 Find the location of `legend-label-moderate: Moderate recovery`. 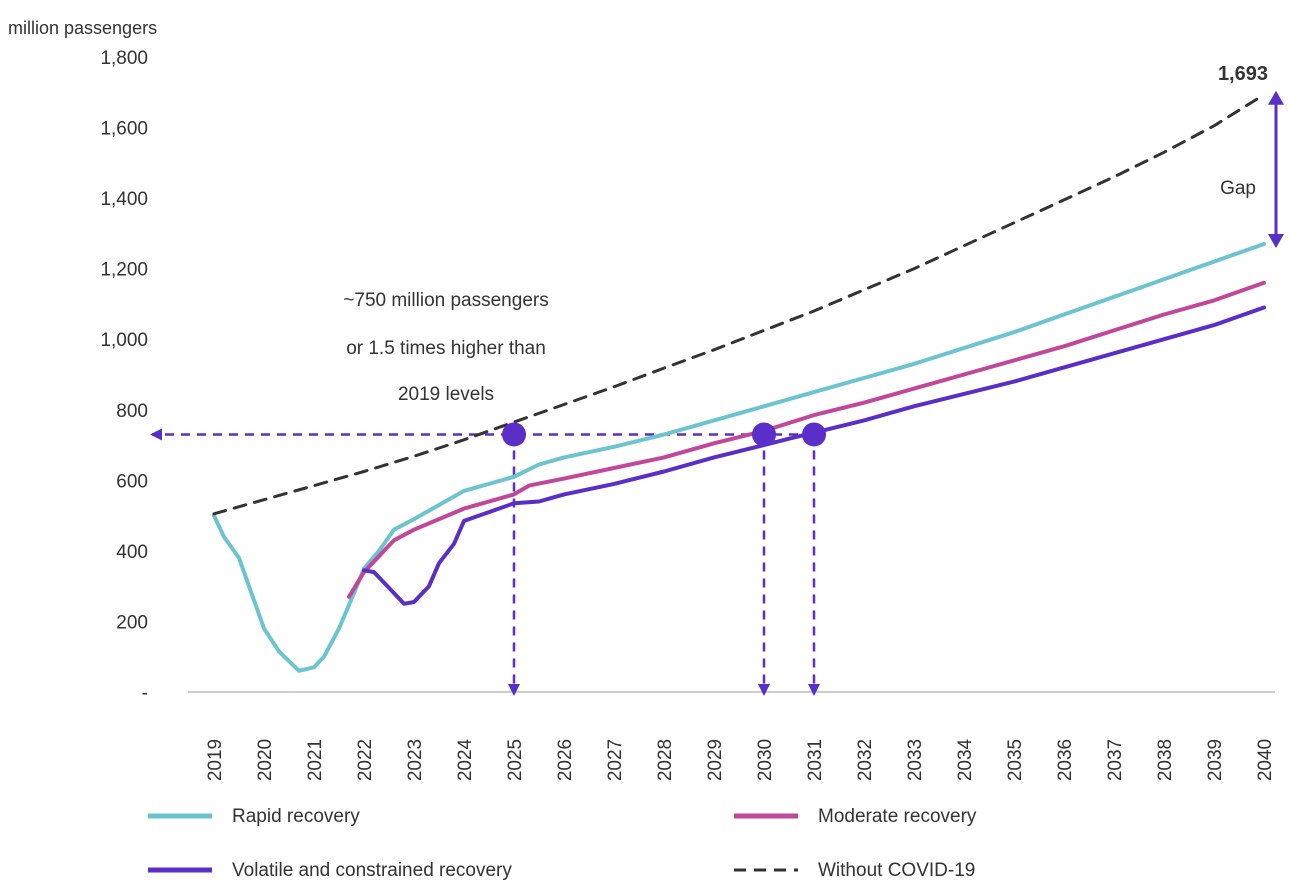

legend-label-moderate: Moderate recovery is located at coordinates (897, 816).